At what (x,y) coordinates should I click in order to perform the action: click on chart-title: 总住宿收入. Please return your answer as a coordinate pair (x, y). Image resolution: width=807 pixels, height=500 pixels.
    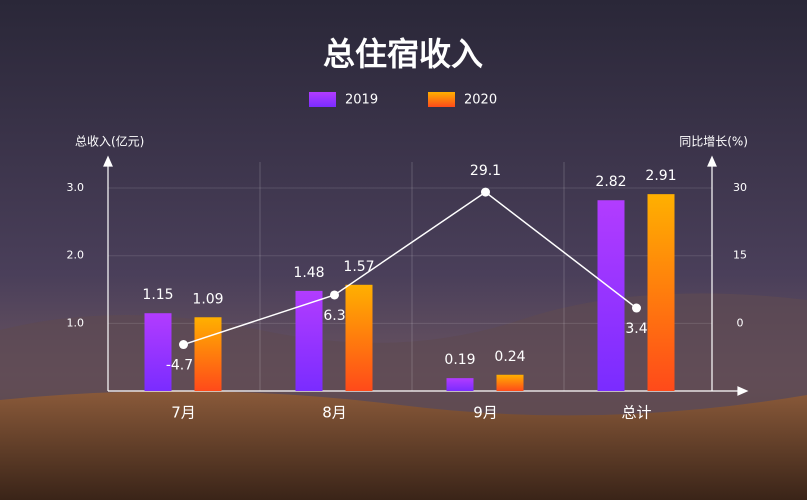
    Looking at the image, I should click on (403, 54).